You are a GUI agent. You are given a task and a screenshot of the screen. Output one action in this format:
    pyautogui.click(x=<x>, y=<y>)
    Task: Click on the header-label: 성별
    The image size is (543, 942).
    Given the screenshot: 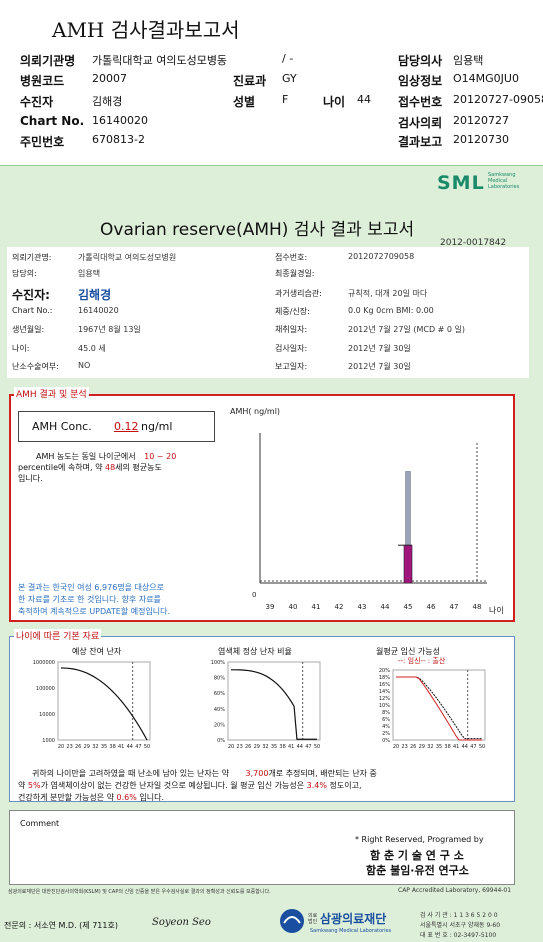 What is the action you would take?
    pyautogui.click(x=244, y=102)
    